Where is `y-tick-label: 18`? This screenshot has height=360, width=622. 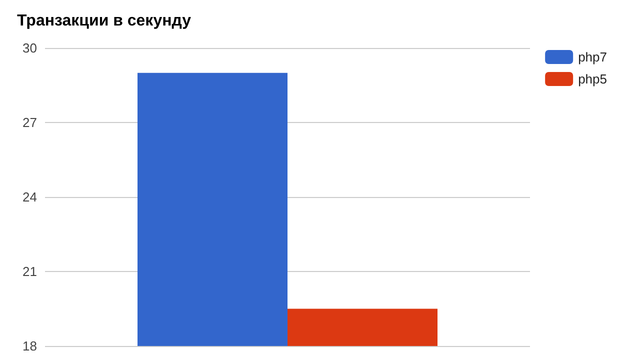 y-tick-label: 18 is located at coordinates (29, 346).